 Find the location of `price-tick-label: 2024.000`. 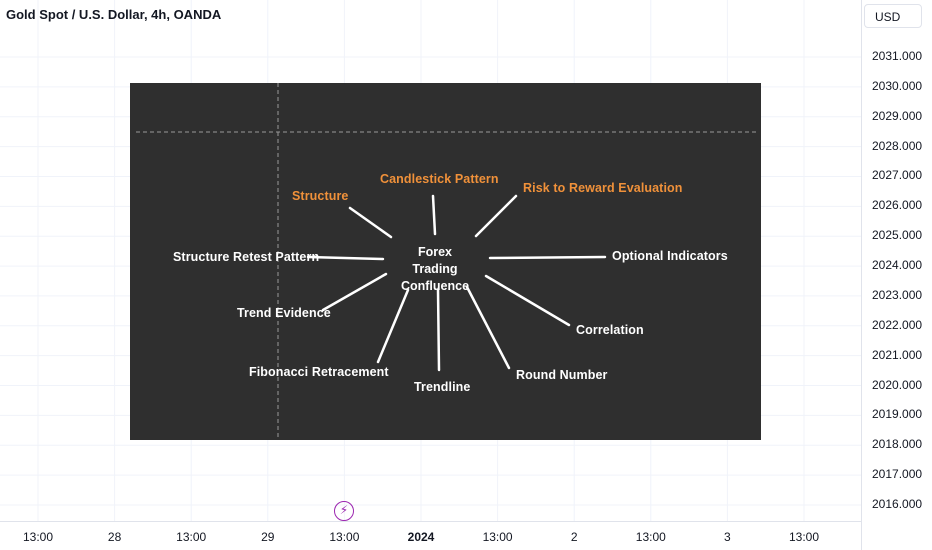

price-tick-label: 2024.000 is located at coordinates (897, 265).